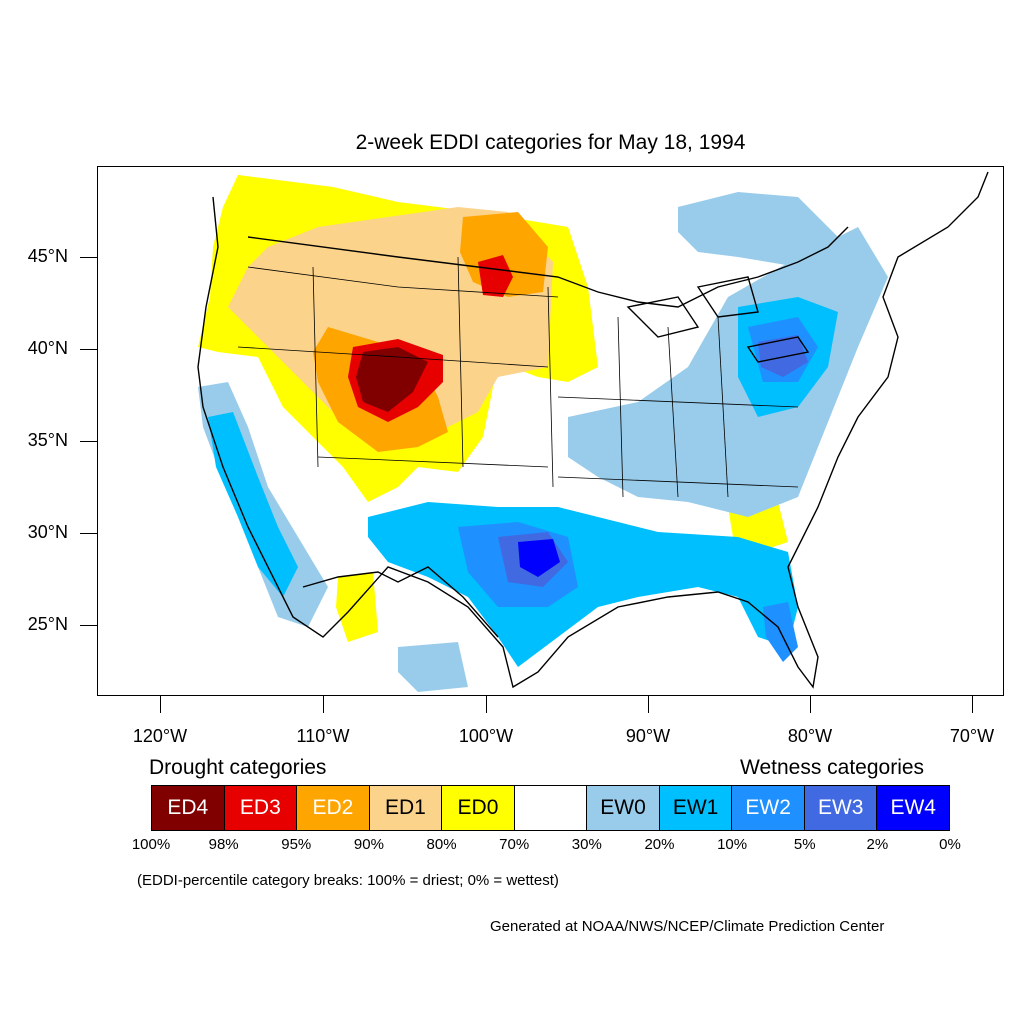 The height and width of the screenshot is (1024, 1024). What do you see at coordinates (732, 844) in the screenshot?
I see `percent-break-label: 10%` at bounding box center [732, 844].